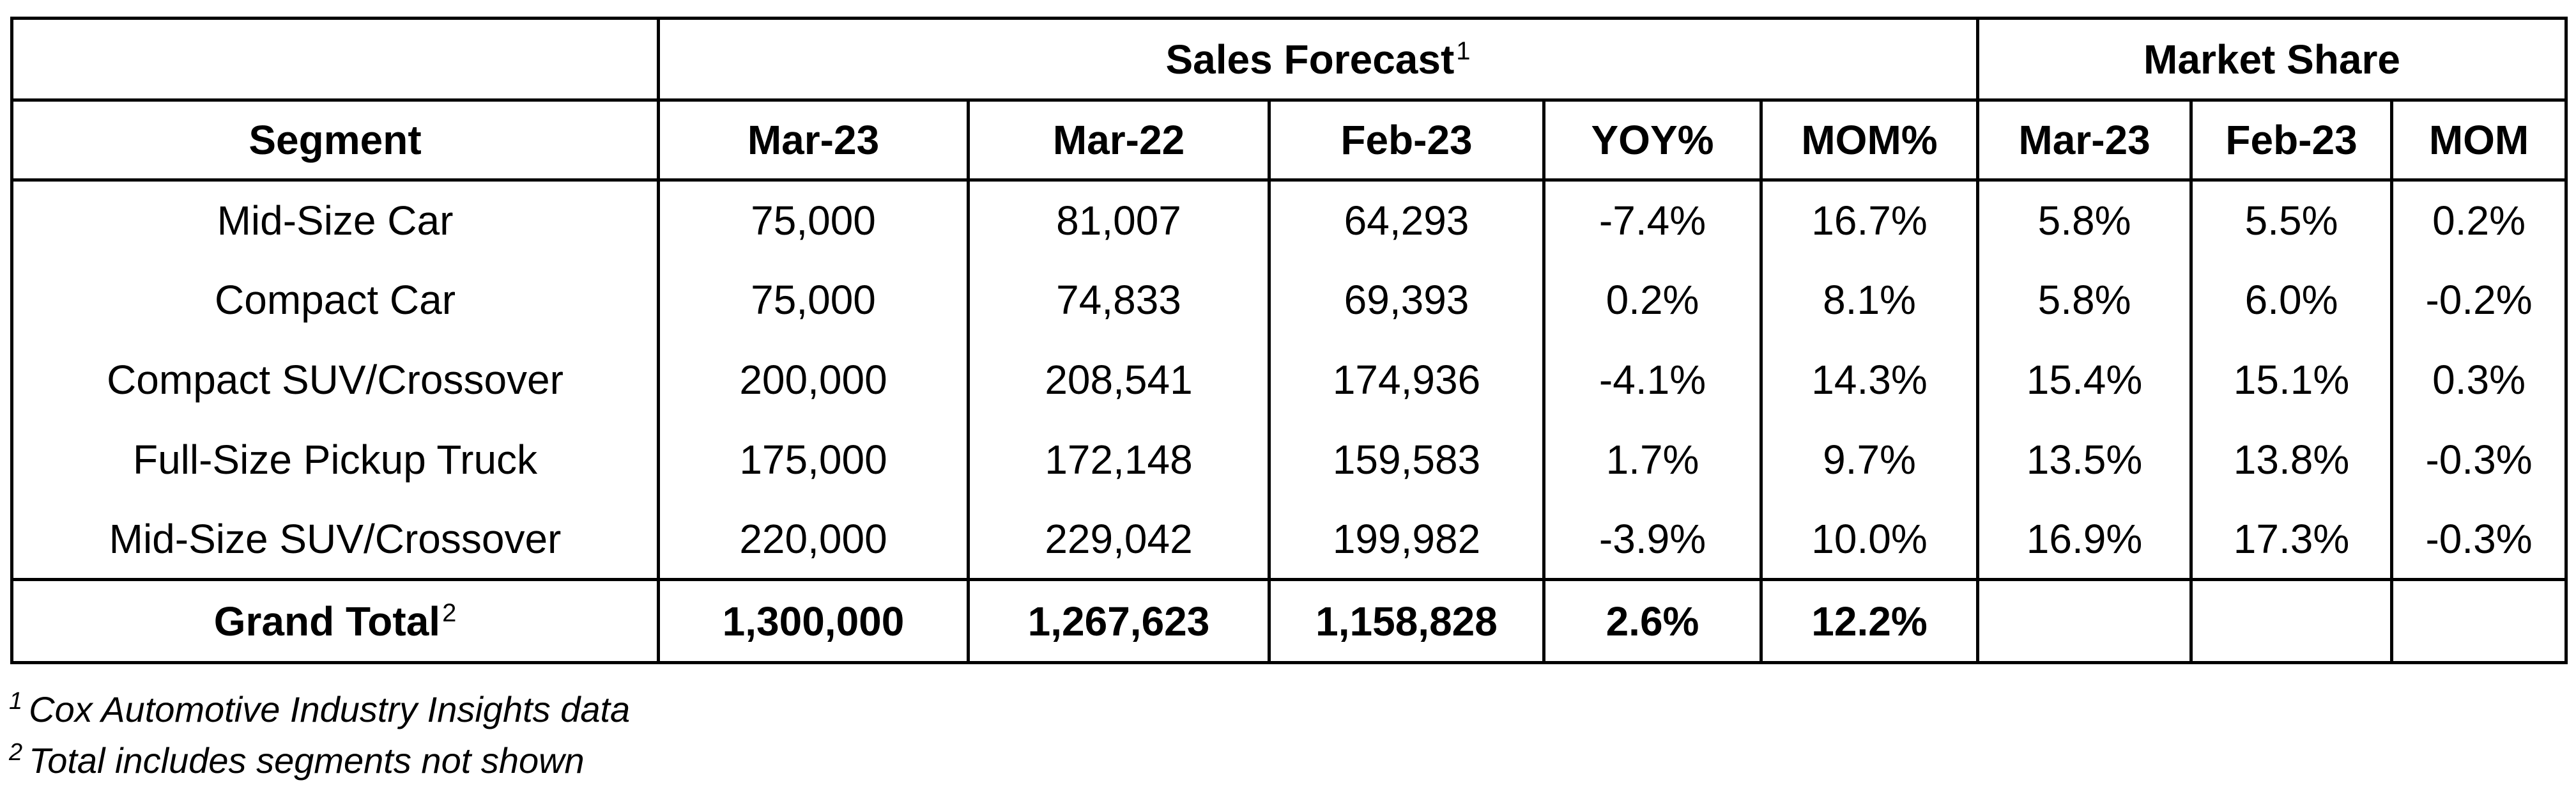  I want to click on table-cell: 13.8%, so click(2290, 459).